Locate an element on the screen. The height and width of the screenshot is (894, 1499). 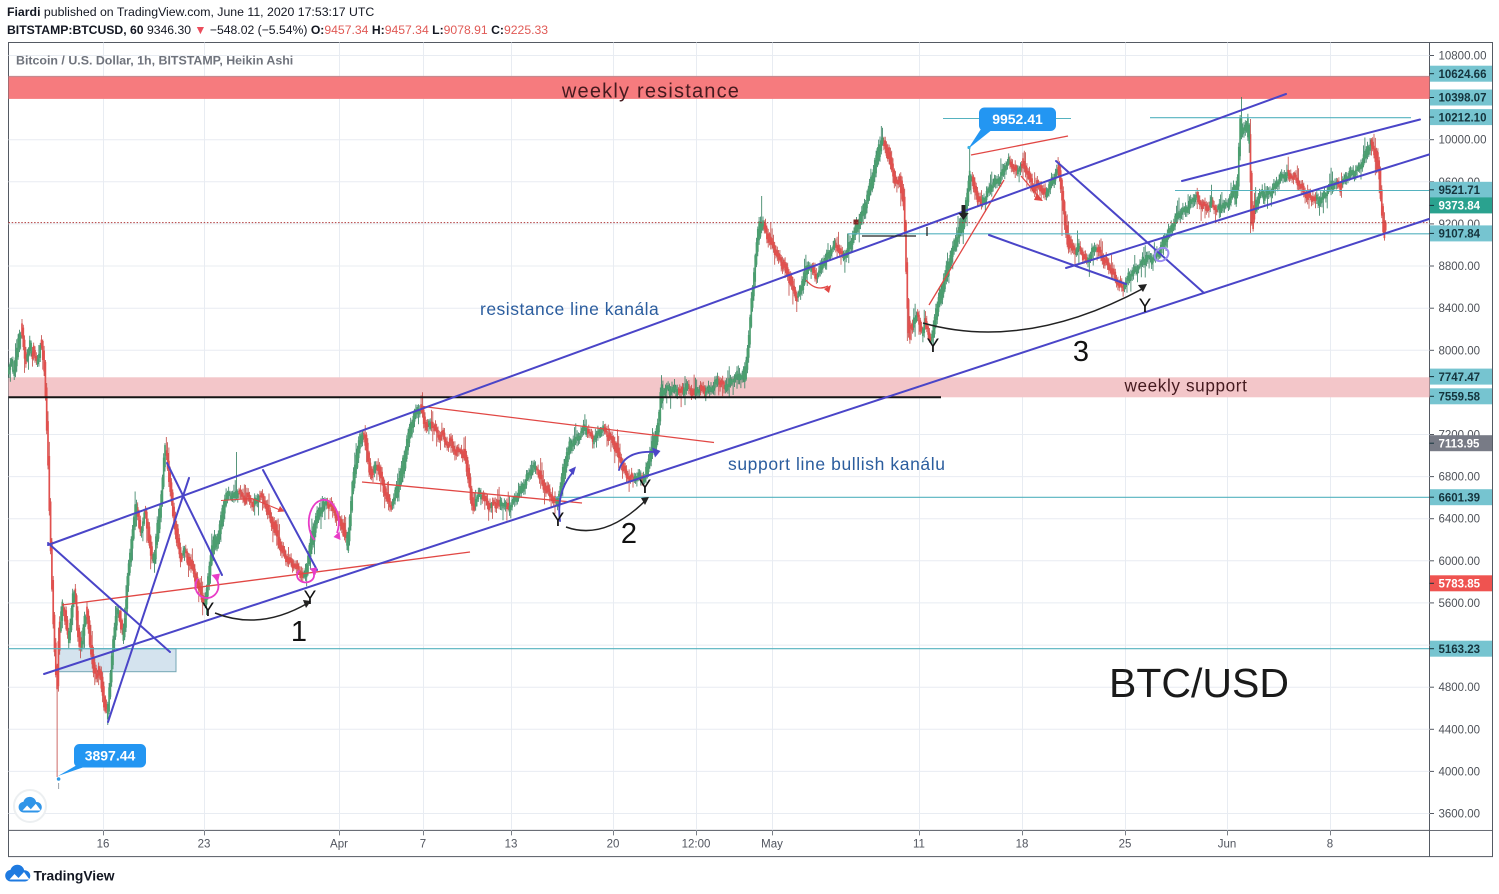
svg-text: 8 is located at coordinates (1330, 845).